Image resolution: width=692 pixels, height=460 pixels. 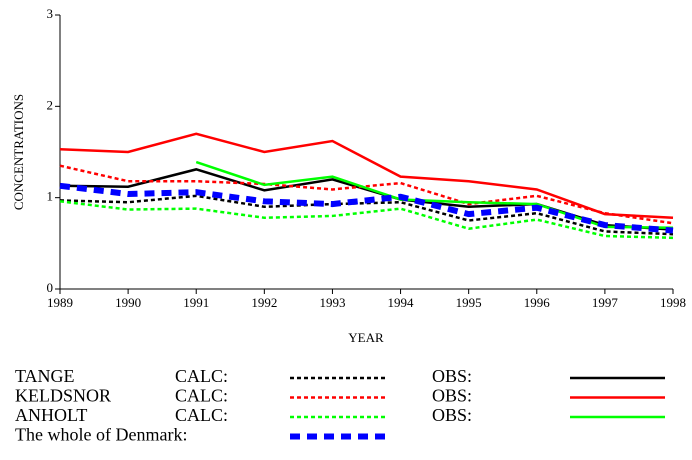 What do you see at coordinates (45, 376) in the screenshot?
I see `legend-station: TANGE` at bounding box center [45, 376].